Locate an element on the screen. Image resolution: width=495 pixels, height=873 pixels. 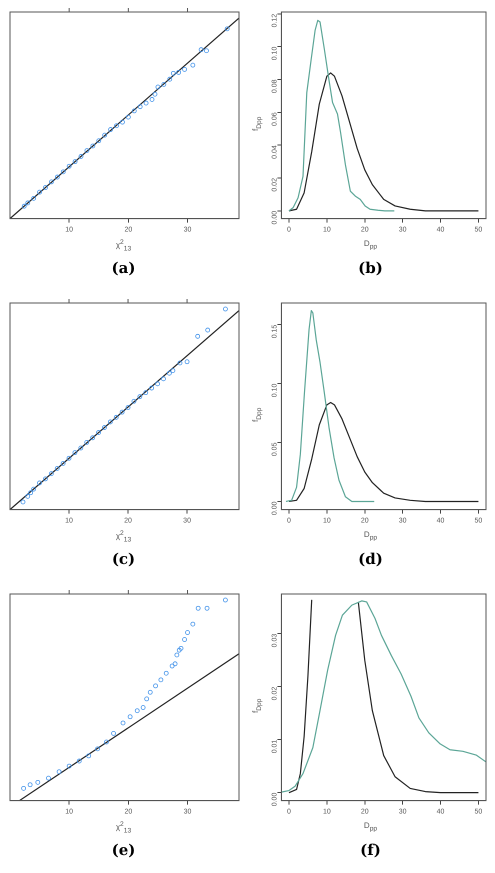
text: (b) is located at coordinates (370, 268).